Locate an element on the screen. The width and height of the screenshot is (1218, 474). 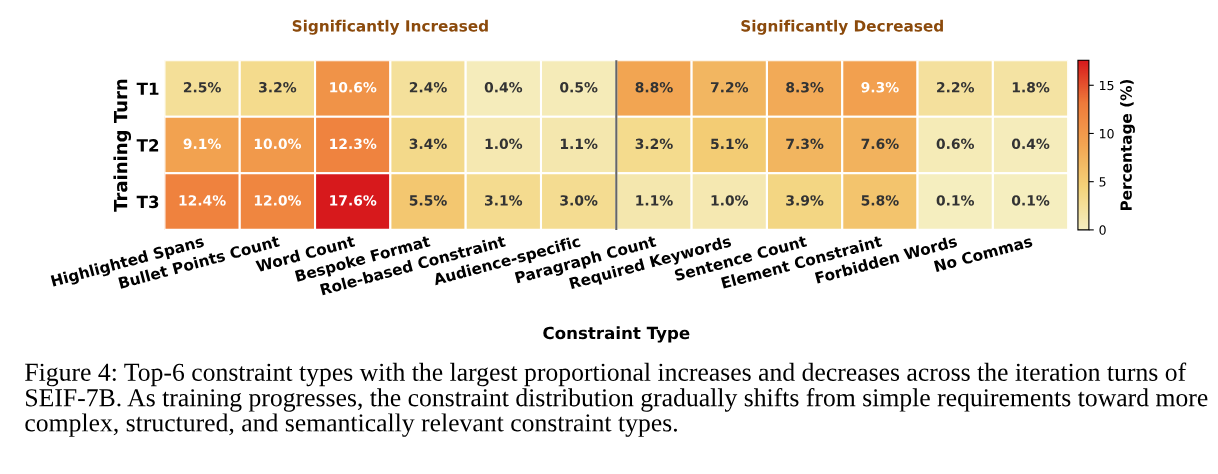
data-label: 8.8% is located at coordinates (654, 87).